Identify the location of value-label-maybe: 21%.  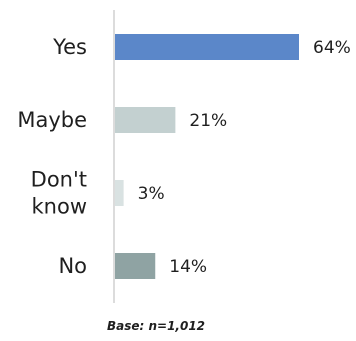
(208, 121).